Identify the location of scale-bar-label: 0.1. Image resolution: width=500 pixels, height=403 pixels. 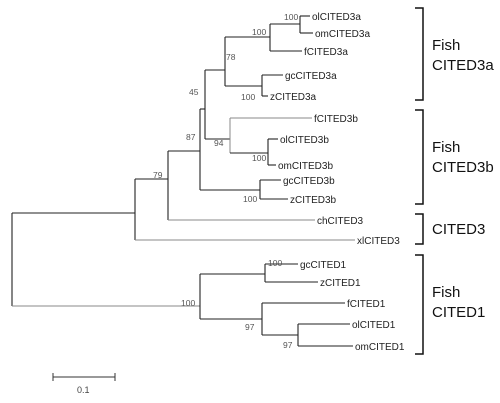
(83, 390).